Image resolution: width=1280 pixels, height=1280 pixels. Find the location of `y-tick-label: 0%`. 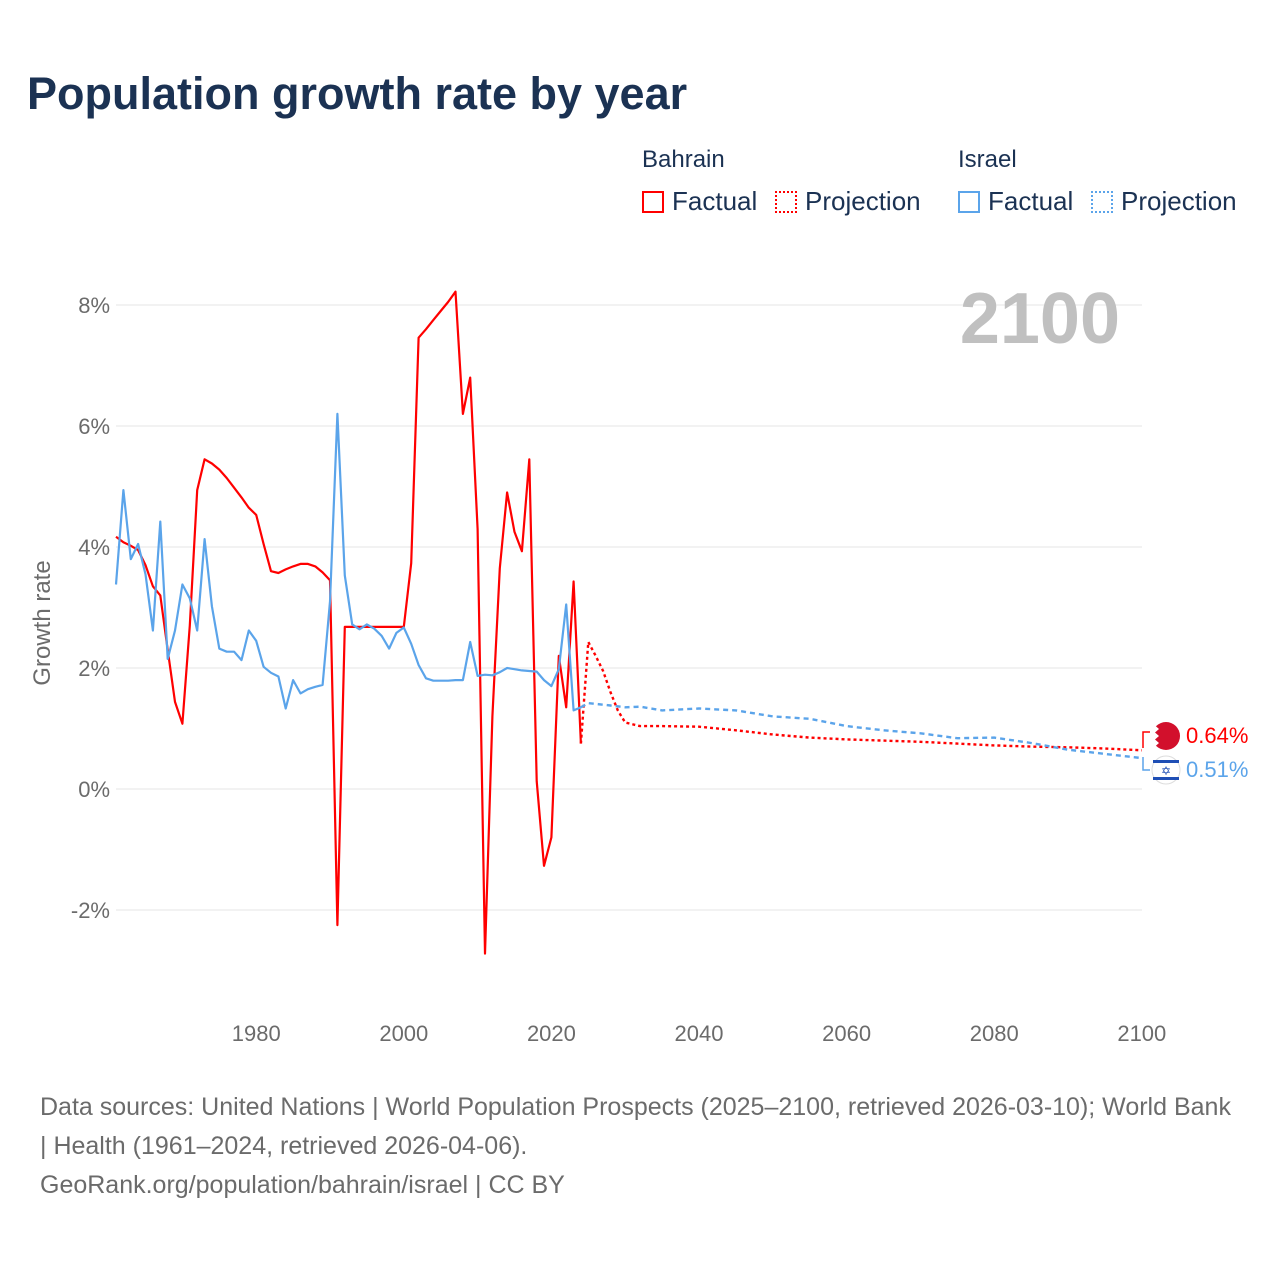

y-tick-label: 0% is located at coordinates (94, 789).